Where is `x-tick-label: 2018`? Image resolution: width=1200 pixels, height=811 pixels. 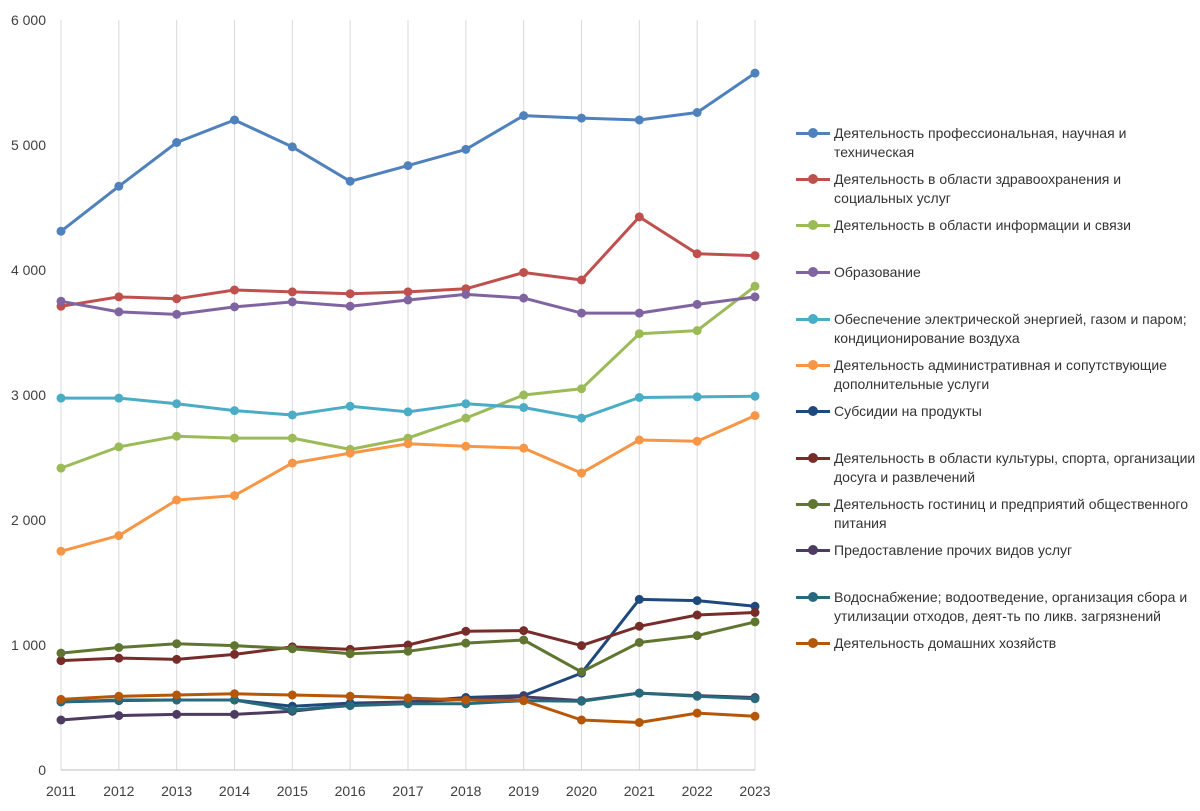 x-tick-label: 2018 is located at coordinates (465, 791).